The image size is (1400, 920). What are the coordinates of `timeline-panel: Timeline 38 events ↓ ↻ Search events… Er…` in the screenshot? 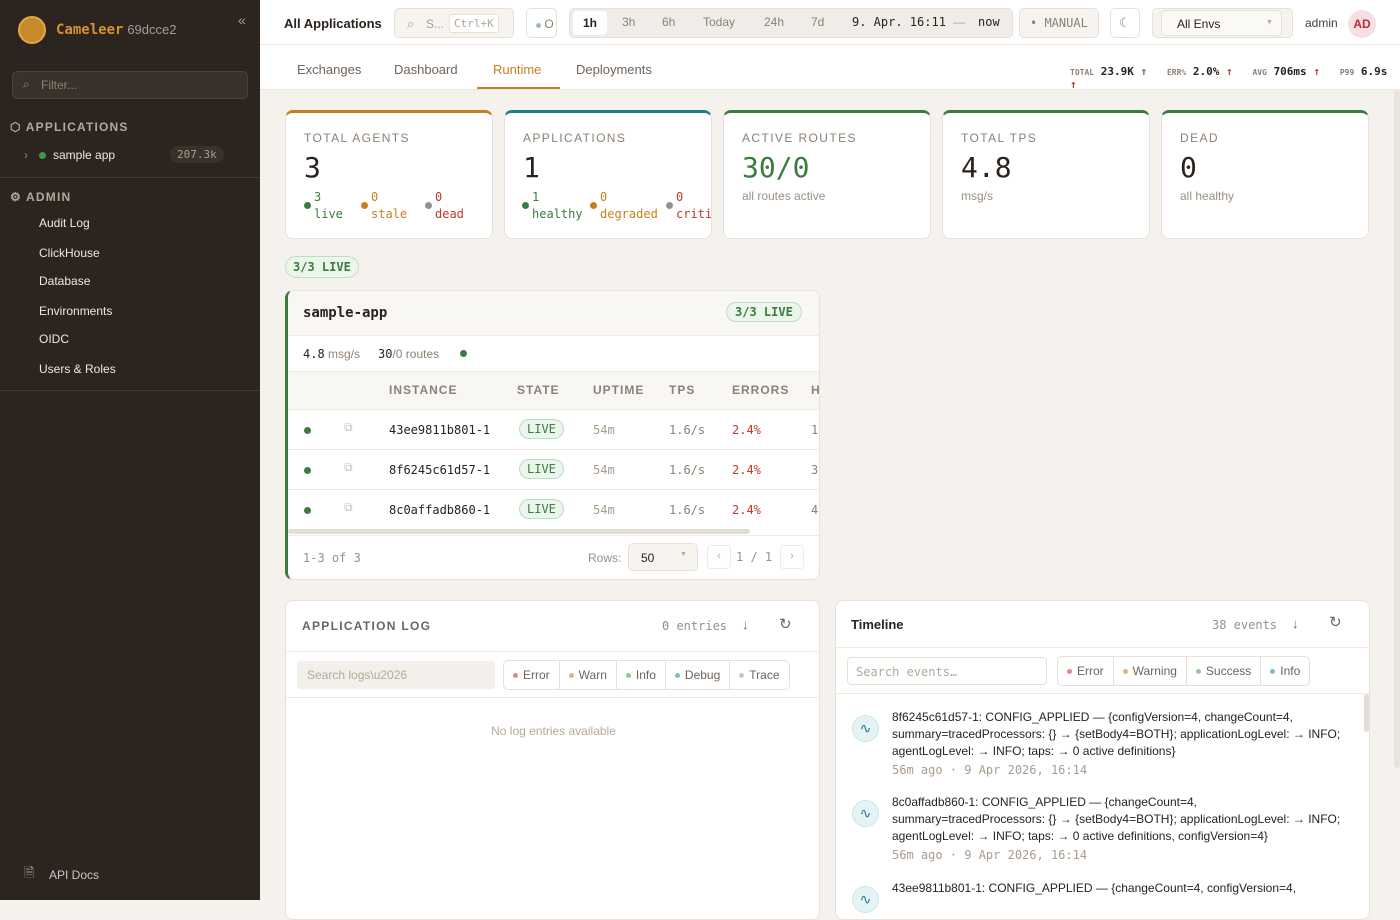 It's located at (1102, 760).